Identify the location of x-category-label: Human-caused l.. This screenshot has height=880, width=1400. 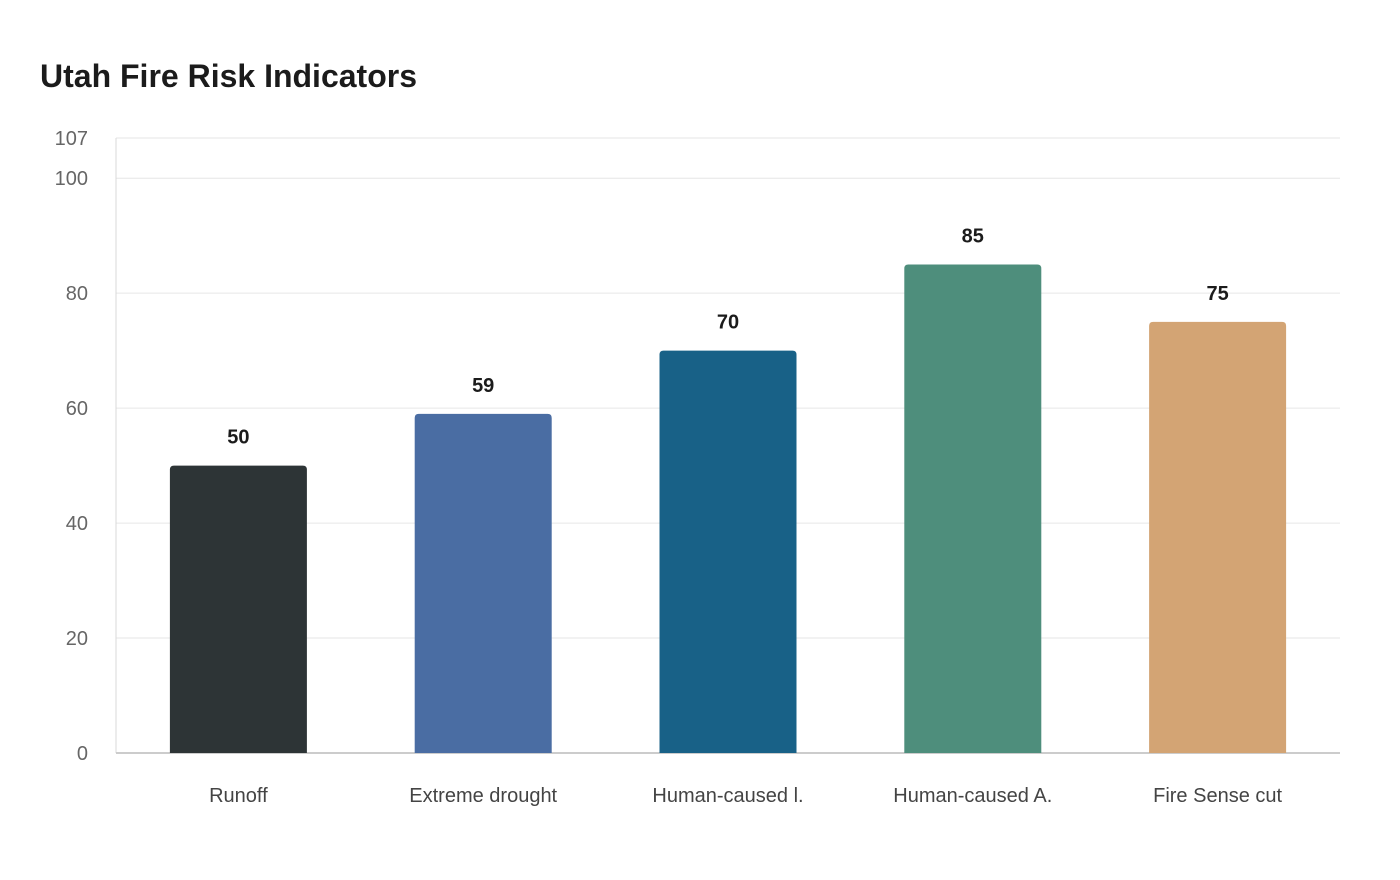
(727, 796).